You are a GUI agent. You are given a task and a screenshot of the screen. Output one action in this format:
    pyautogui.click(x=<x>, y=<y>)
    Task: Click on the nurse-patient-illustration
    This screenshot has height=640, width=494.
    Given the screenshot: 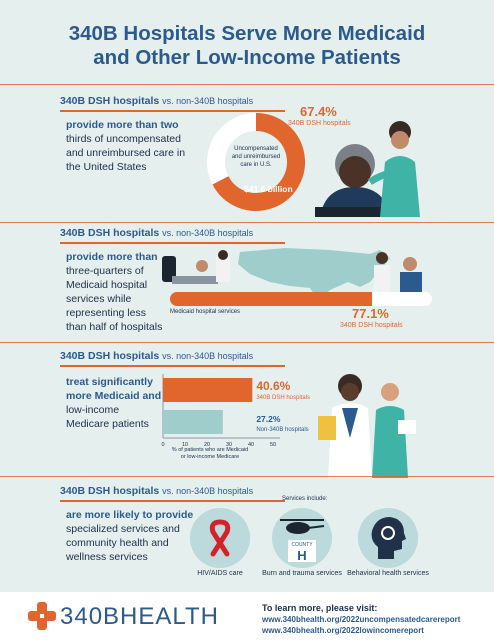 What is the action you would take?
    pyautogui.click(x=367, y=169)
    